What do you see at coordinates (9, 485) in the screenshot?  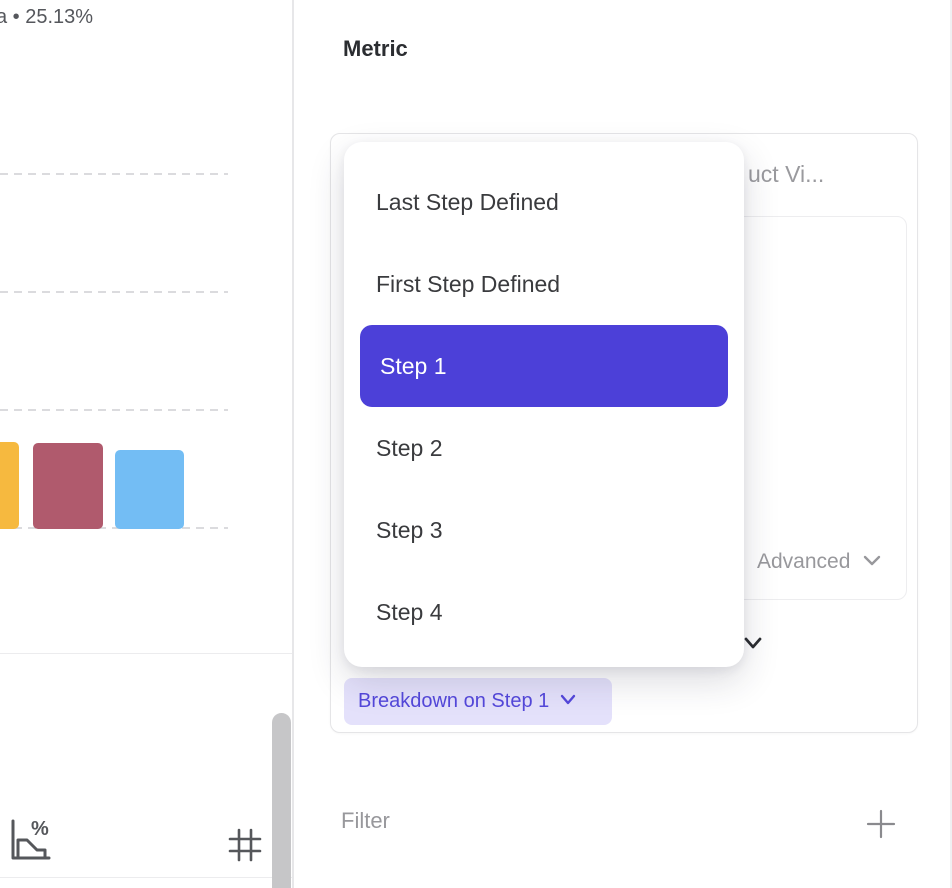 I see `funnel-bar-yellow` at bounding box center [9, 485].